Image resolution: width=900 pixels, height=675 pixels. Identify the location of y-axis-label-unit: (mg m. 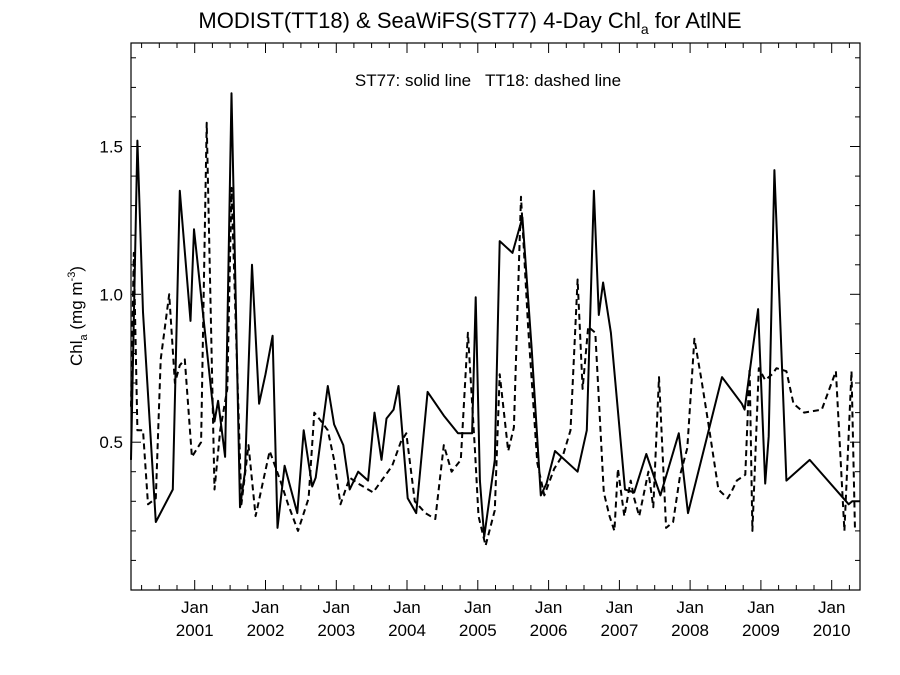
(76, 307).